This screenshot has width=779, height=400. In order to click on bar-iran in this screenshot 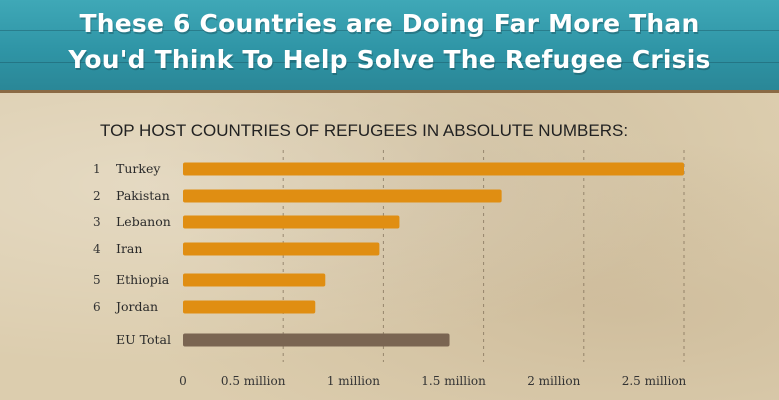, I will do `click(281, 249)`.